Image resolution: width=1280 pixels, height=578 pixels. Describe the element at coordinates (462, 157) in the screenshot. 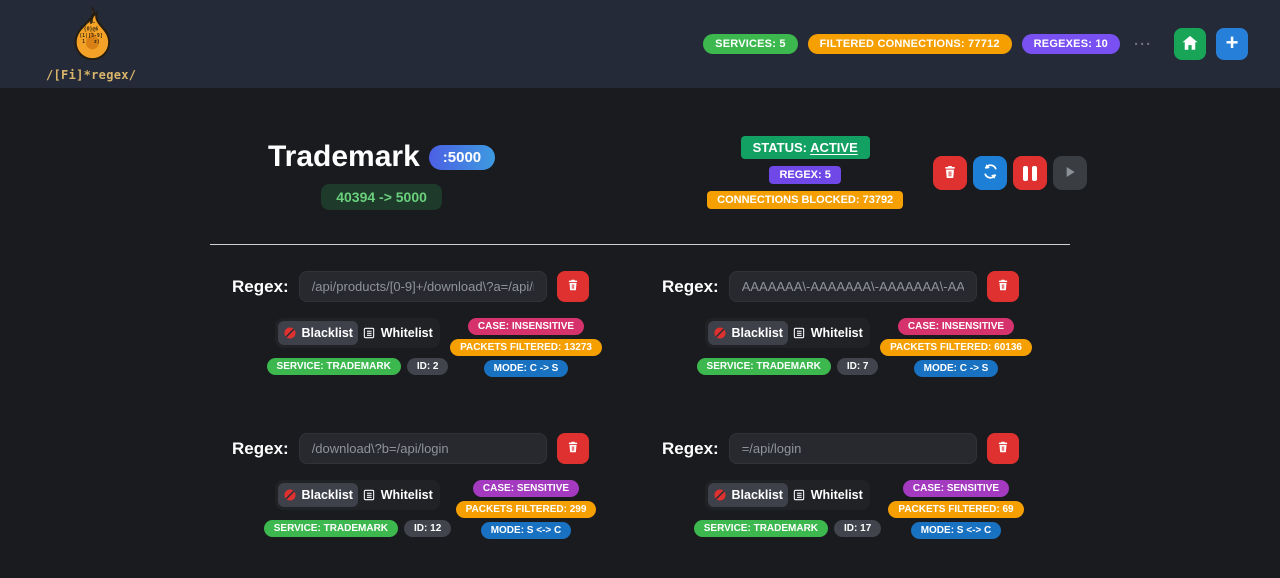

I see `service-port-badge: :5000` at that location.